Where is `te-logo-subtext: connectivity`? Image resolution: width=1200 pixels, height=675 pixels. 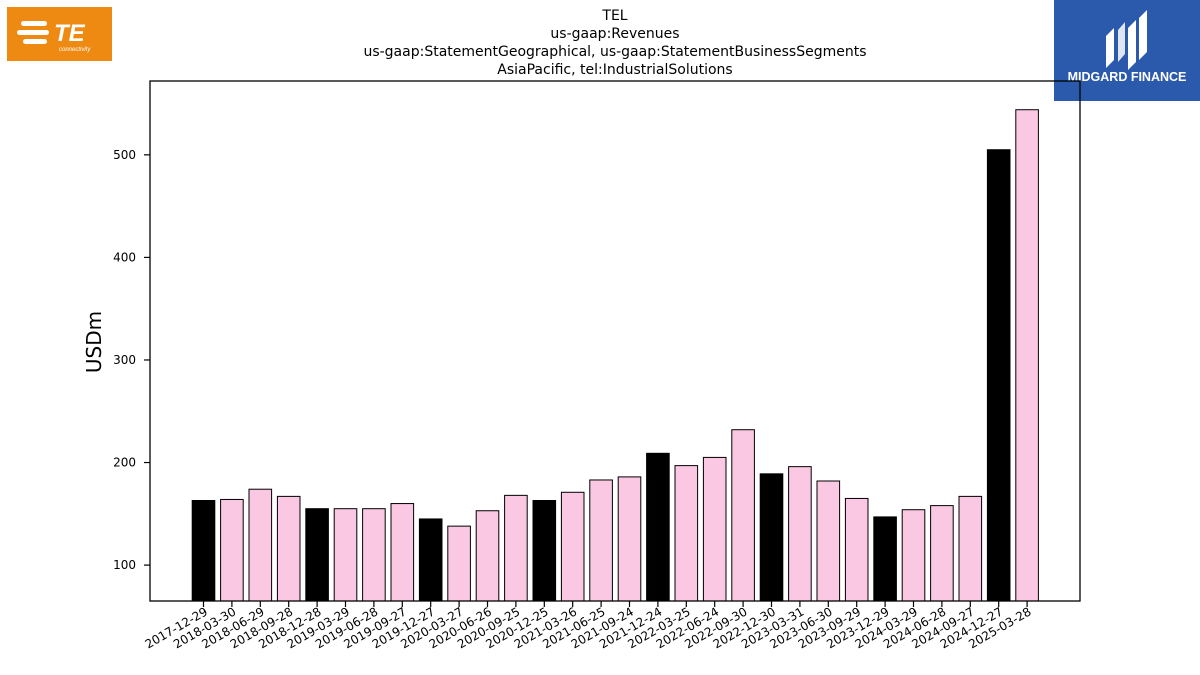 te-logo-subtext: connectivity is located at coordinates (75, 50).